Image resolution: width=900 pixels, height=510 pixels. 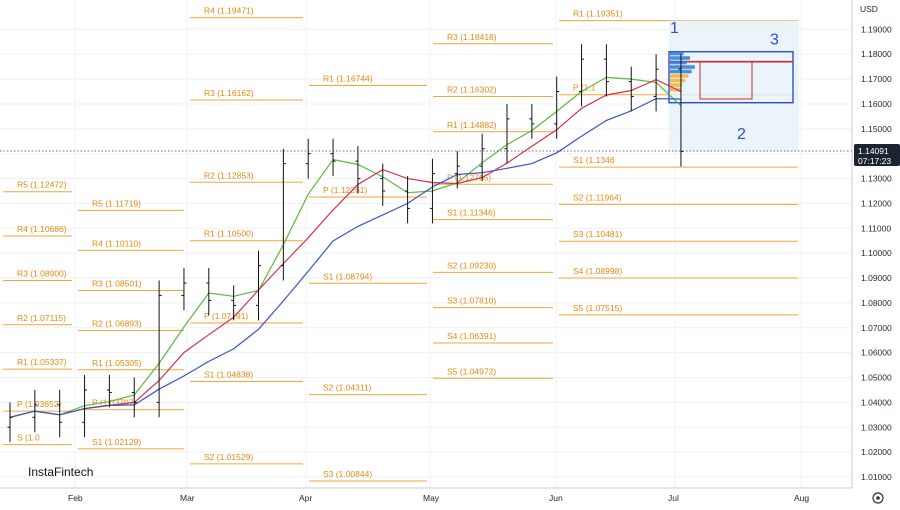 I want to click on pivot-label: S1 (1.02129), so click(x=116, y=442).